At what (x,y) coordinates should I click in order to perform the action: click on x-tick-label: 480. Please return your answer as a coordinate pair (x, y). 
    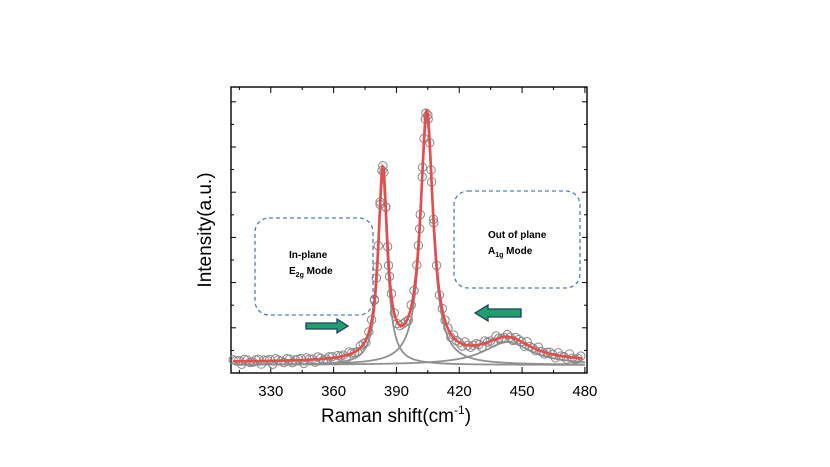
    Looking at the image, I should click on (584, 391).